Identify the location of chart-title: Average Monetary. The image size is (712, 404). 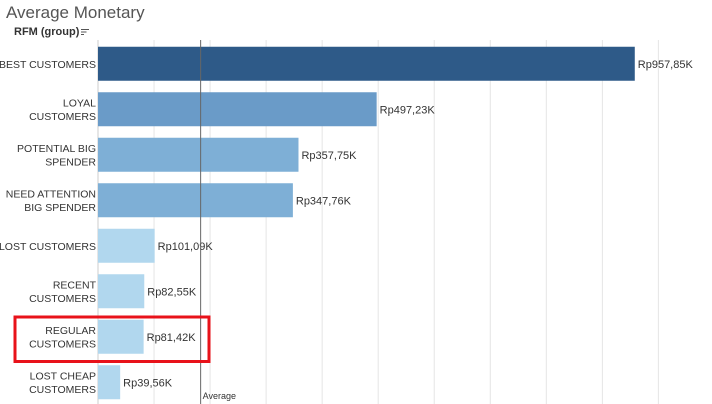
(75, 12).